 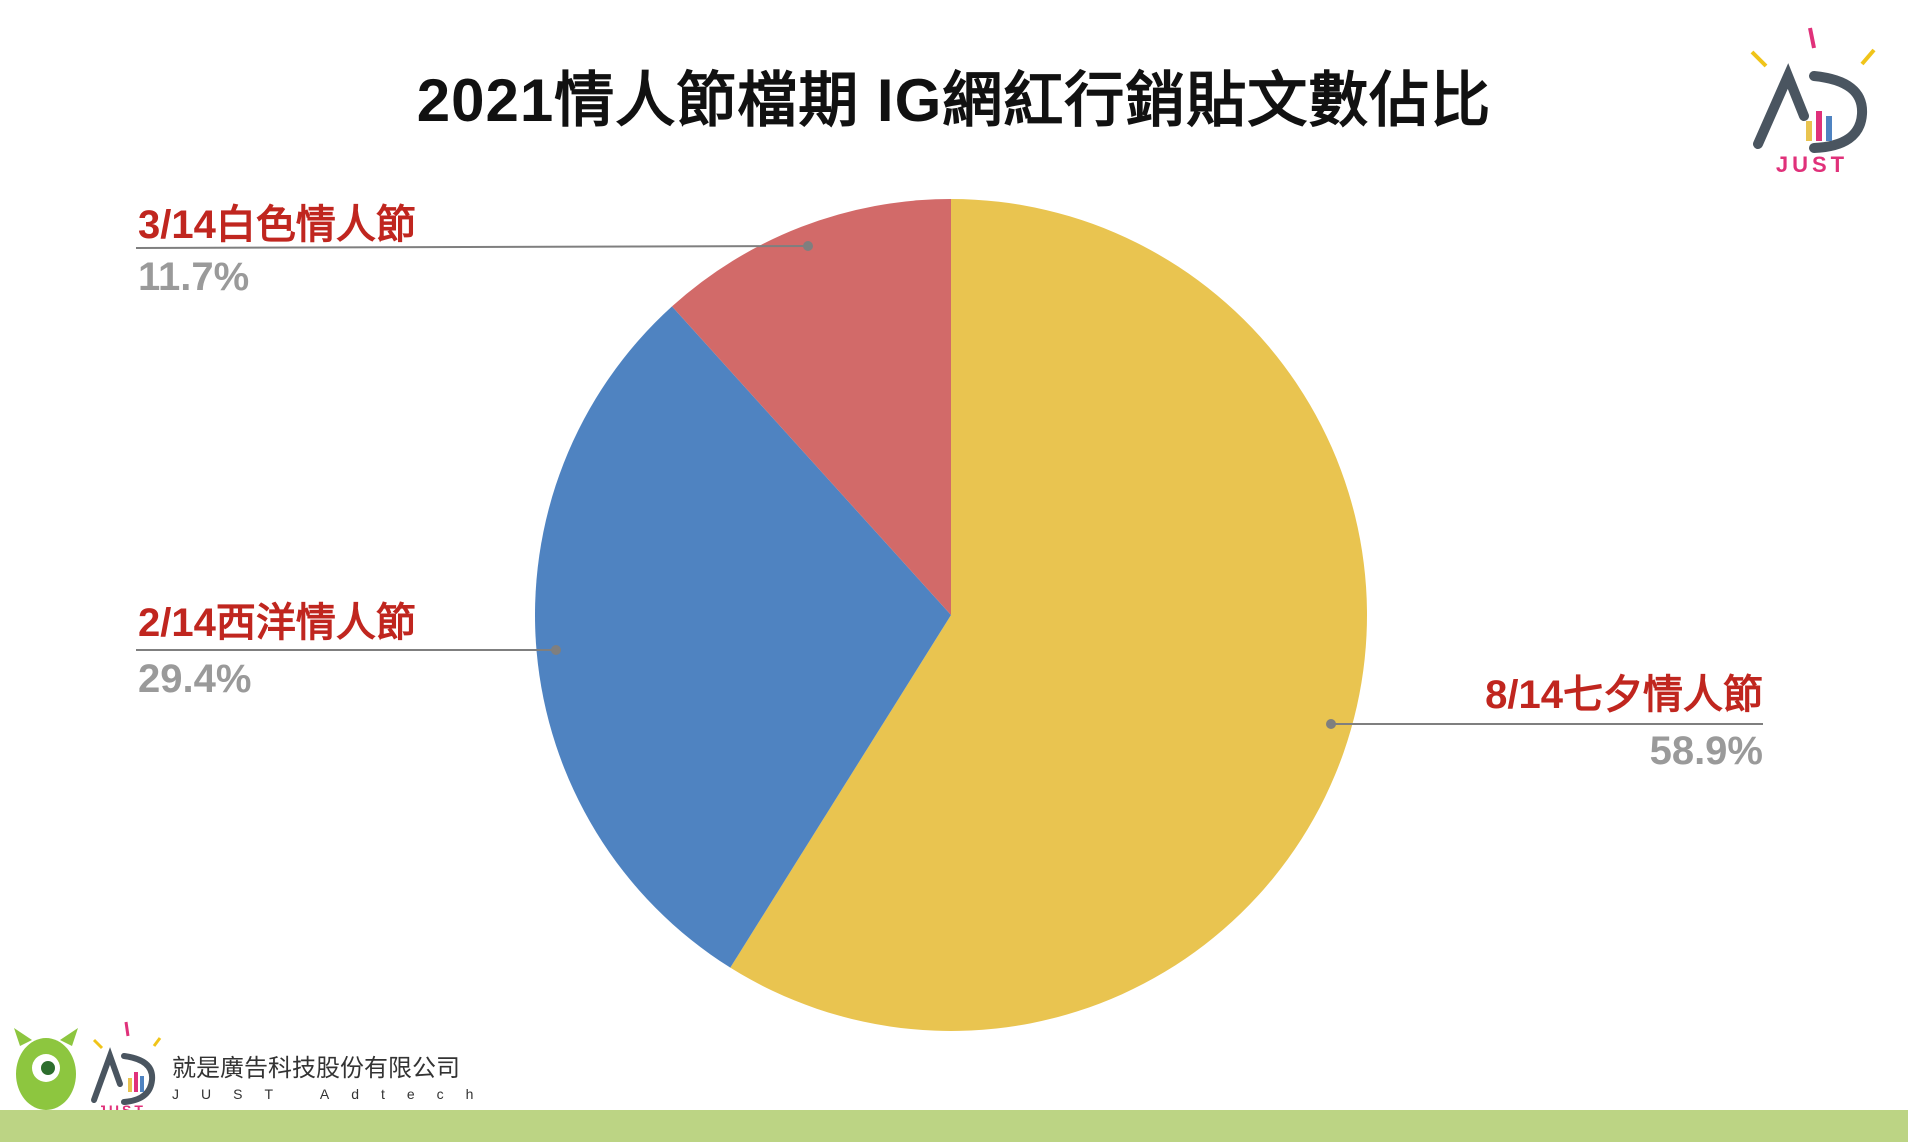 What do you see at coordinates (194, 679) in the screenshot?
I see `slice-percent-label: 29.4%` at bounding box center [194, 679].